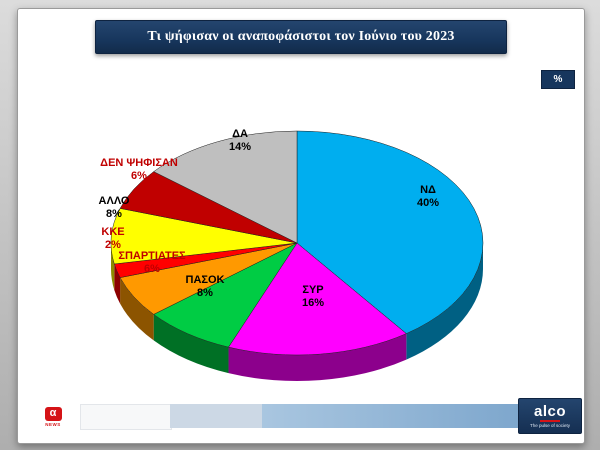 The image size is (600, 450). Describe the element at coordinates (117, 283) in the screenshot. I see `pie-slice-ΚΚΕ` at that location.